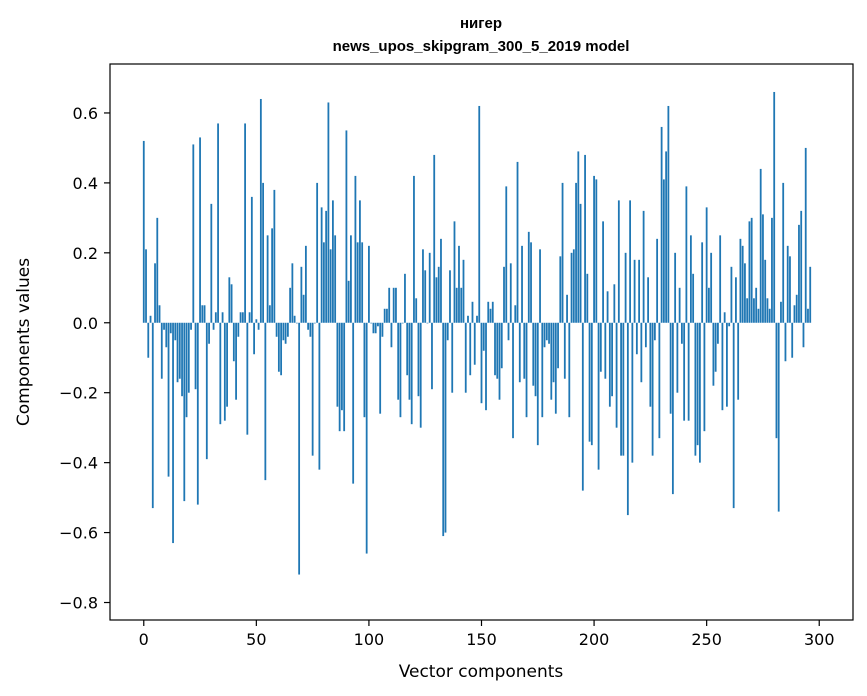 This screenshot has height=696, width=867. Describe the element at coordinates (85, 323) in the screenshot. I see `y-tick-label-4: 0.0` at that location.